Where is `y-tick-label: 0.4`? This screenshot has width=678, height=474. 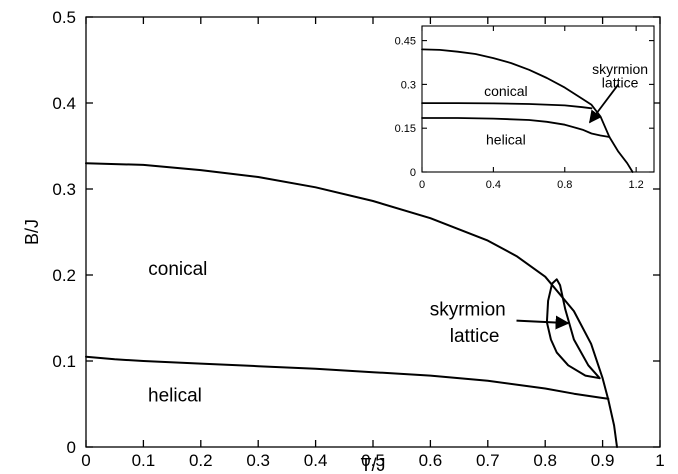
y-tick-label: 0.4 is located at coordinates (64, 103).